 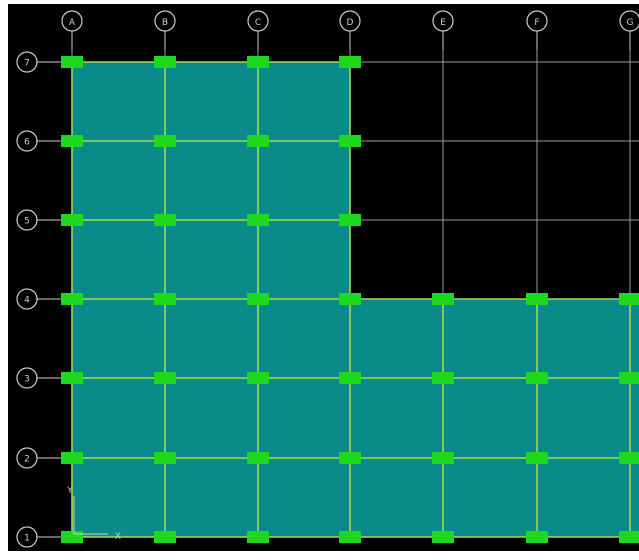 I want to click on grid-bubble-label: C, so click(x=258, y=23).